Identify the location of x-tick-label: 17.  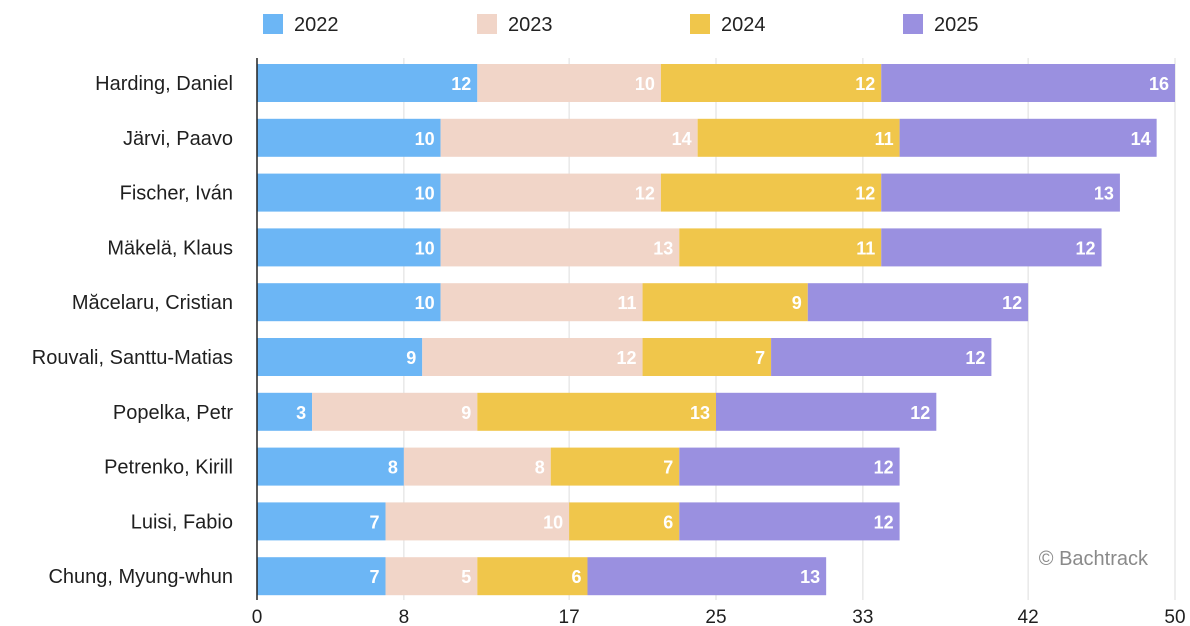
(569, 616).